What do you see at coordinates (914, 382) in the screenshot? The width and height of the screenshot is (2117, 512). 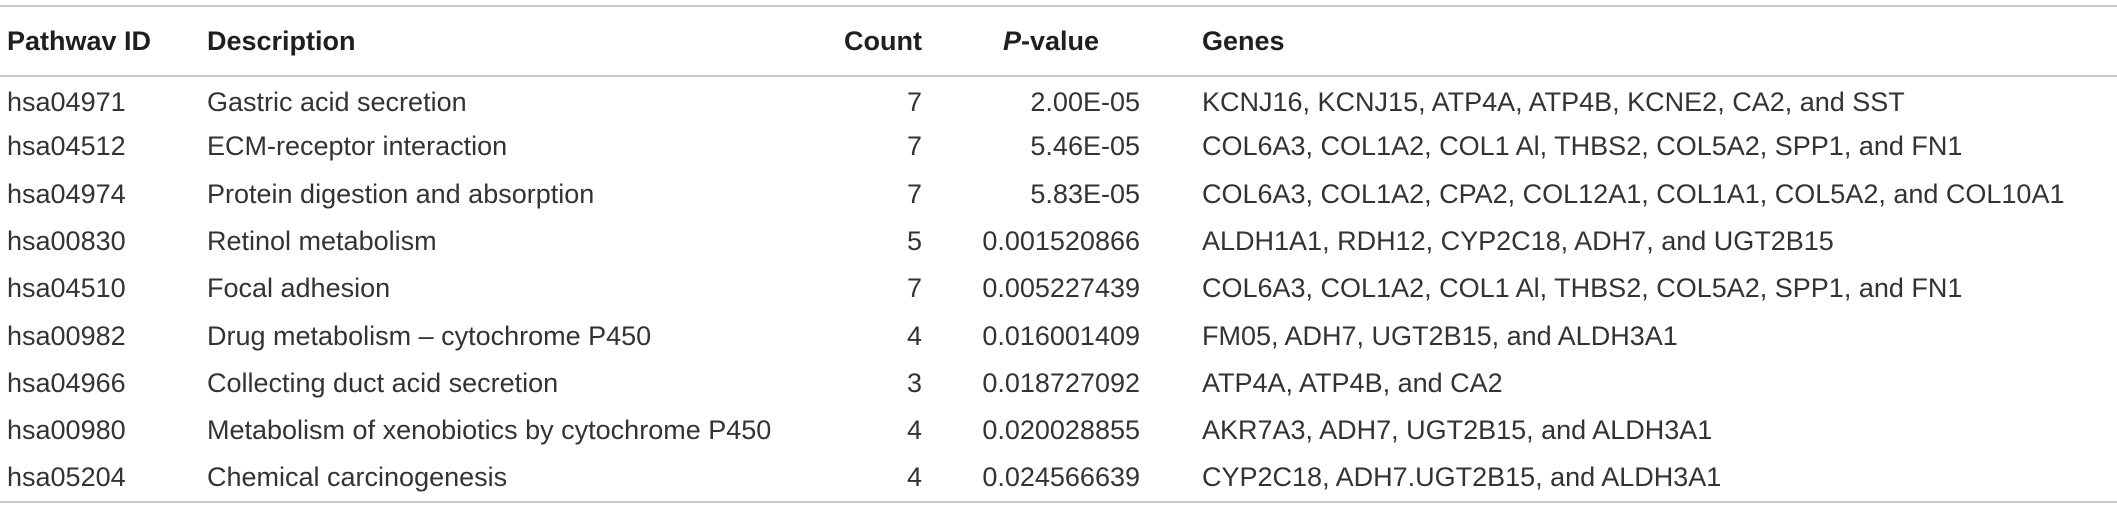 I see `cell-count: 3` at bounding box center [914, 382].